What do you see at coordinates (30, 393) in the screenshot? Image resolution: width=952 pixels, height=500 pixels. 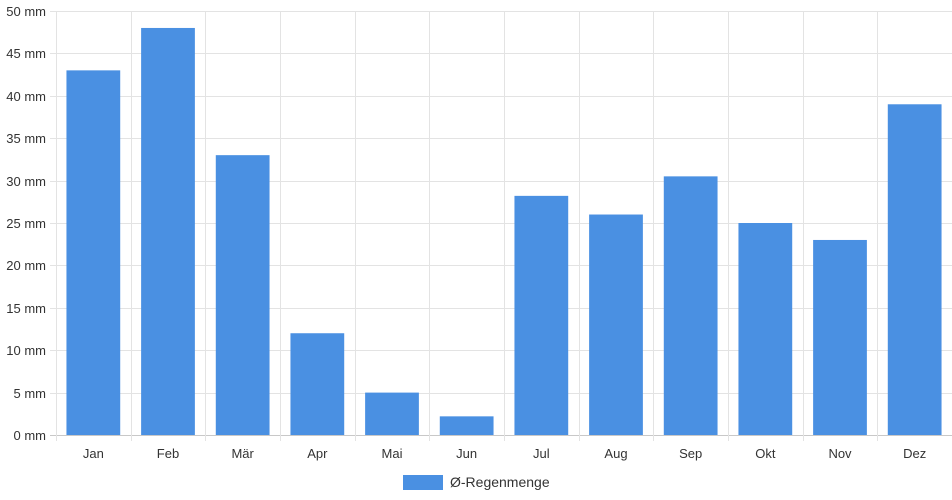 I see `y-tick-label: 5 mm` at bounding box center [30, 393].